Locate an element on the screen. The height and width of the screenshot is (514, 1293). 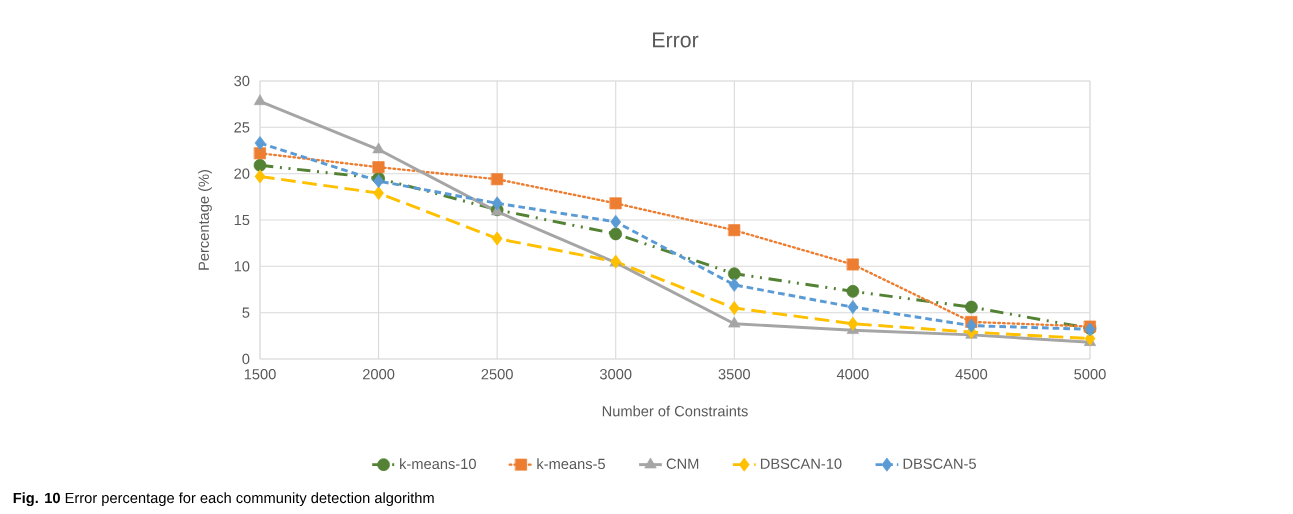
y-tick-label: 0 is located at coordinates (246, 359).